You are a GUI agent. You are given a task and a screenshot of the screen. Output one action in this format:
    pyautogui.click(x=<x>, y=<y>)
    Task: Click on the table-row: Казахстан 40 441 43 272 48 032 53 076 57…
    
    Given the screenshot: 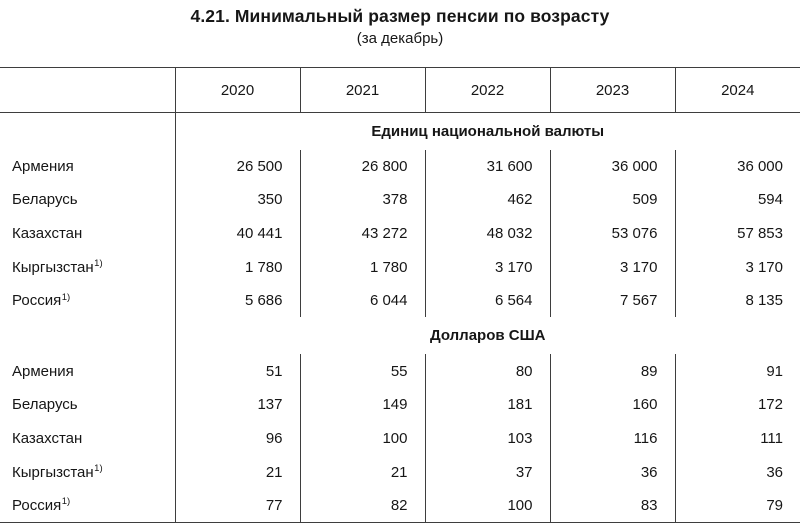 What is the action you would take?
    pyautogui.click(x=400, y=233)
    